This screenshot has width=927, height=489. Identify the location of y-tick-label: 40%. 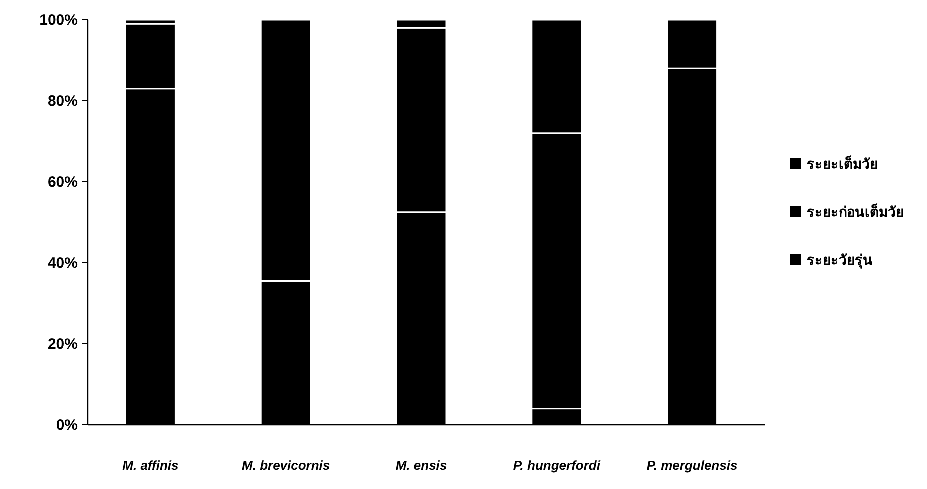
(63, 263).